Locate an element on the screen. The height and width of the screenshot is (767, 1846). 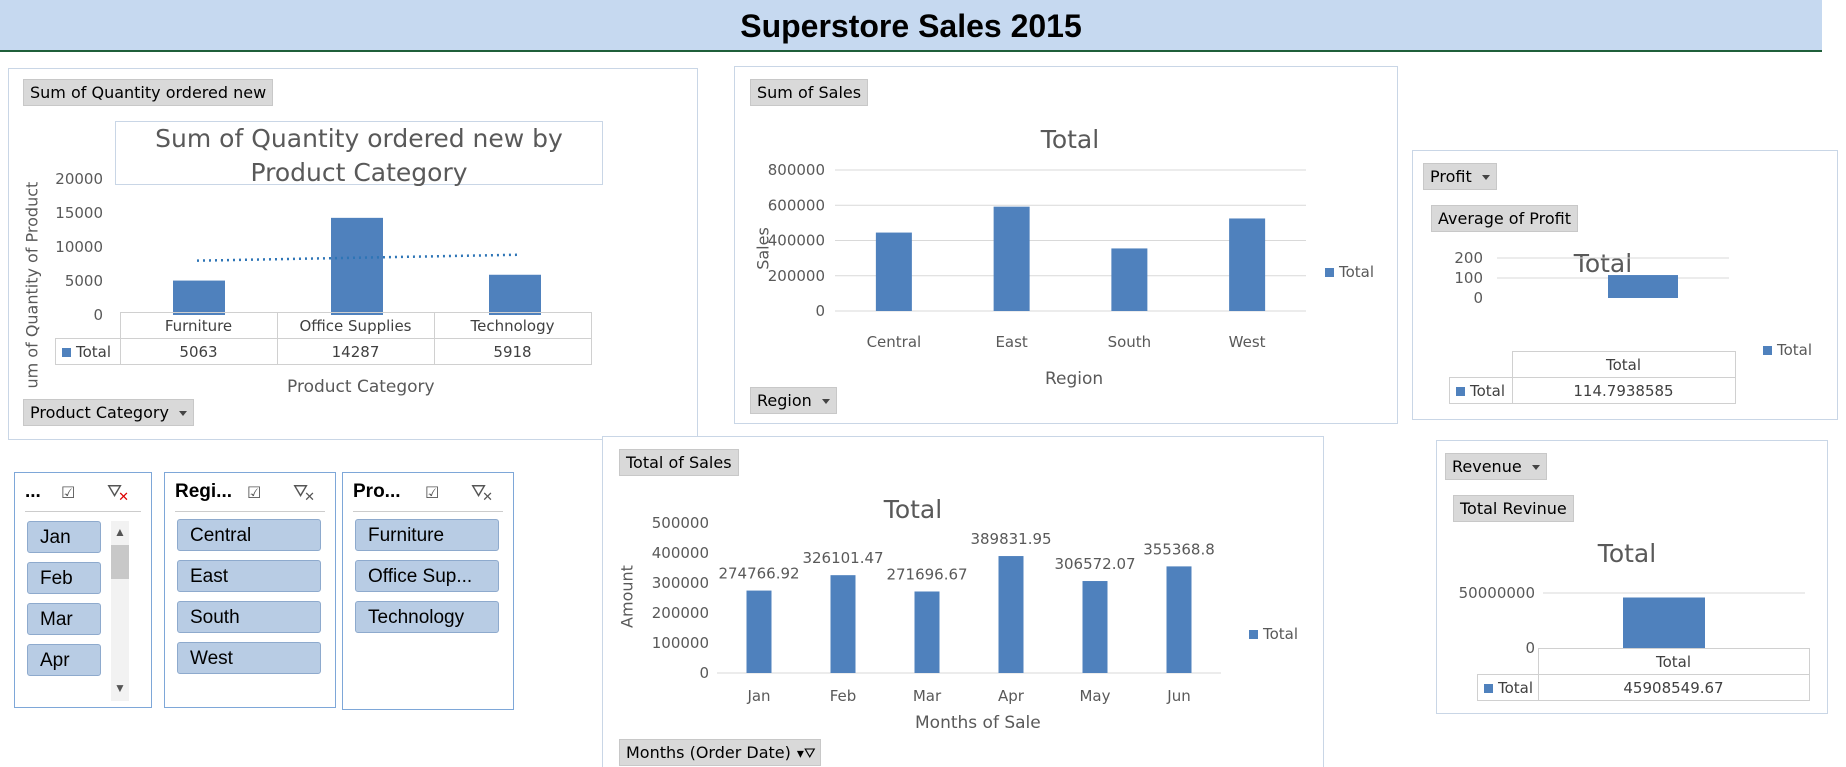
quantity-x-axis-label: Product Category is located at coordinates (361, 387).